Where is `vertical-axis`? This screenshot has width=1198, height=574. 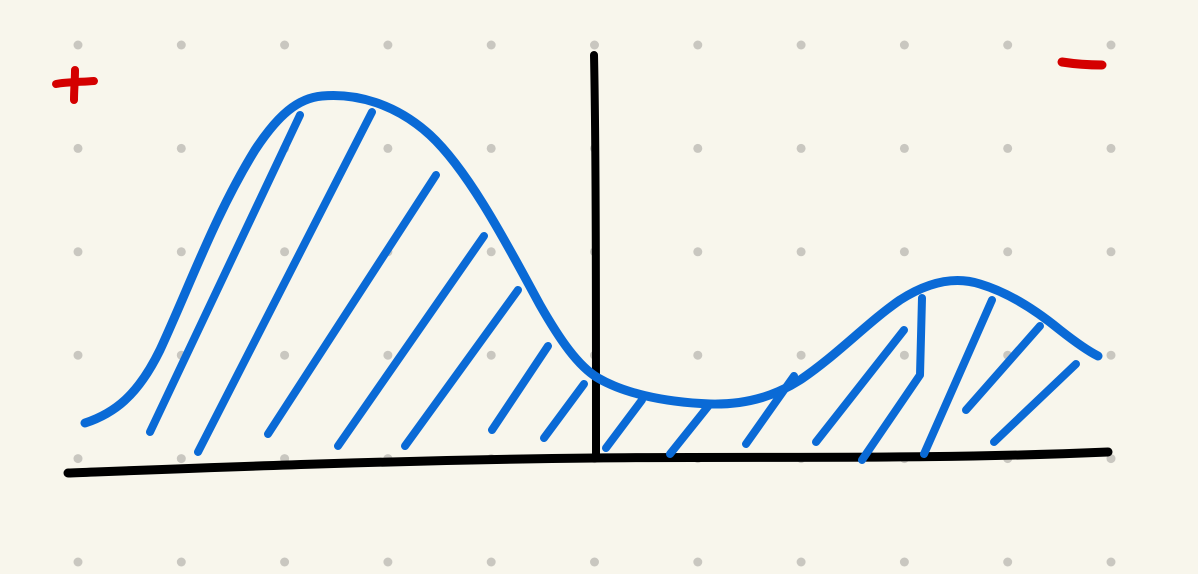
vertical-axis is located at coordinates (595, 255).